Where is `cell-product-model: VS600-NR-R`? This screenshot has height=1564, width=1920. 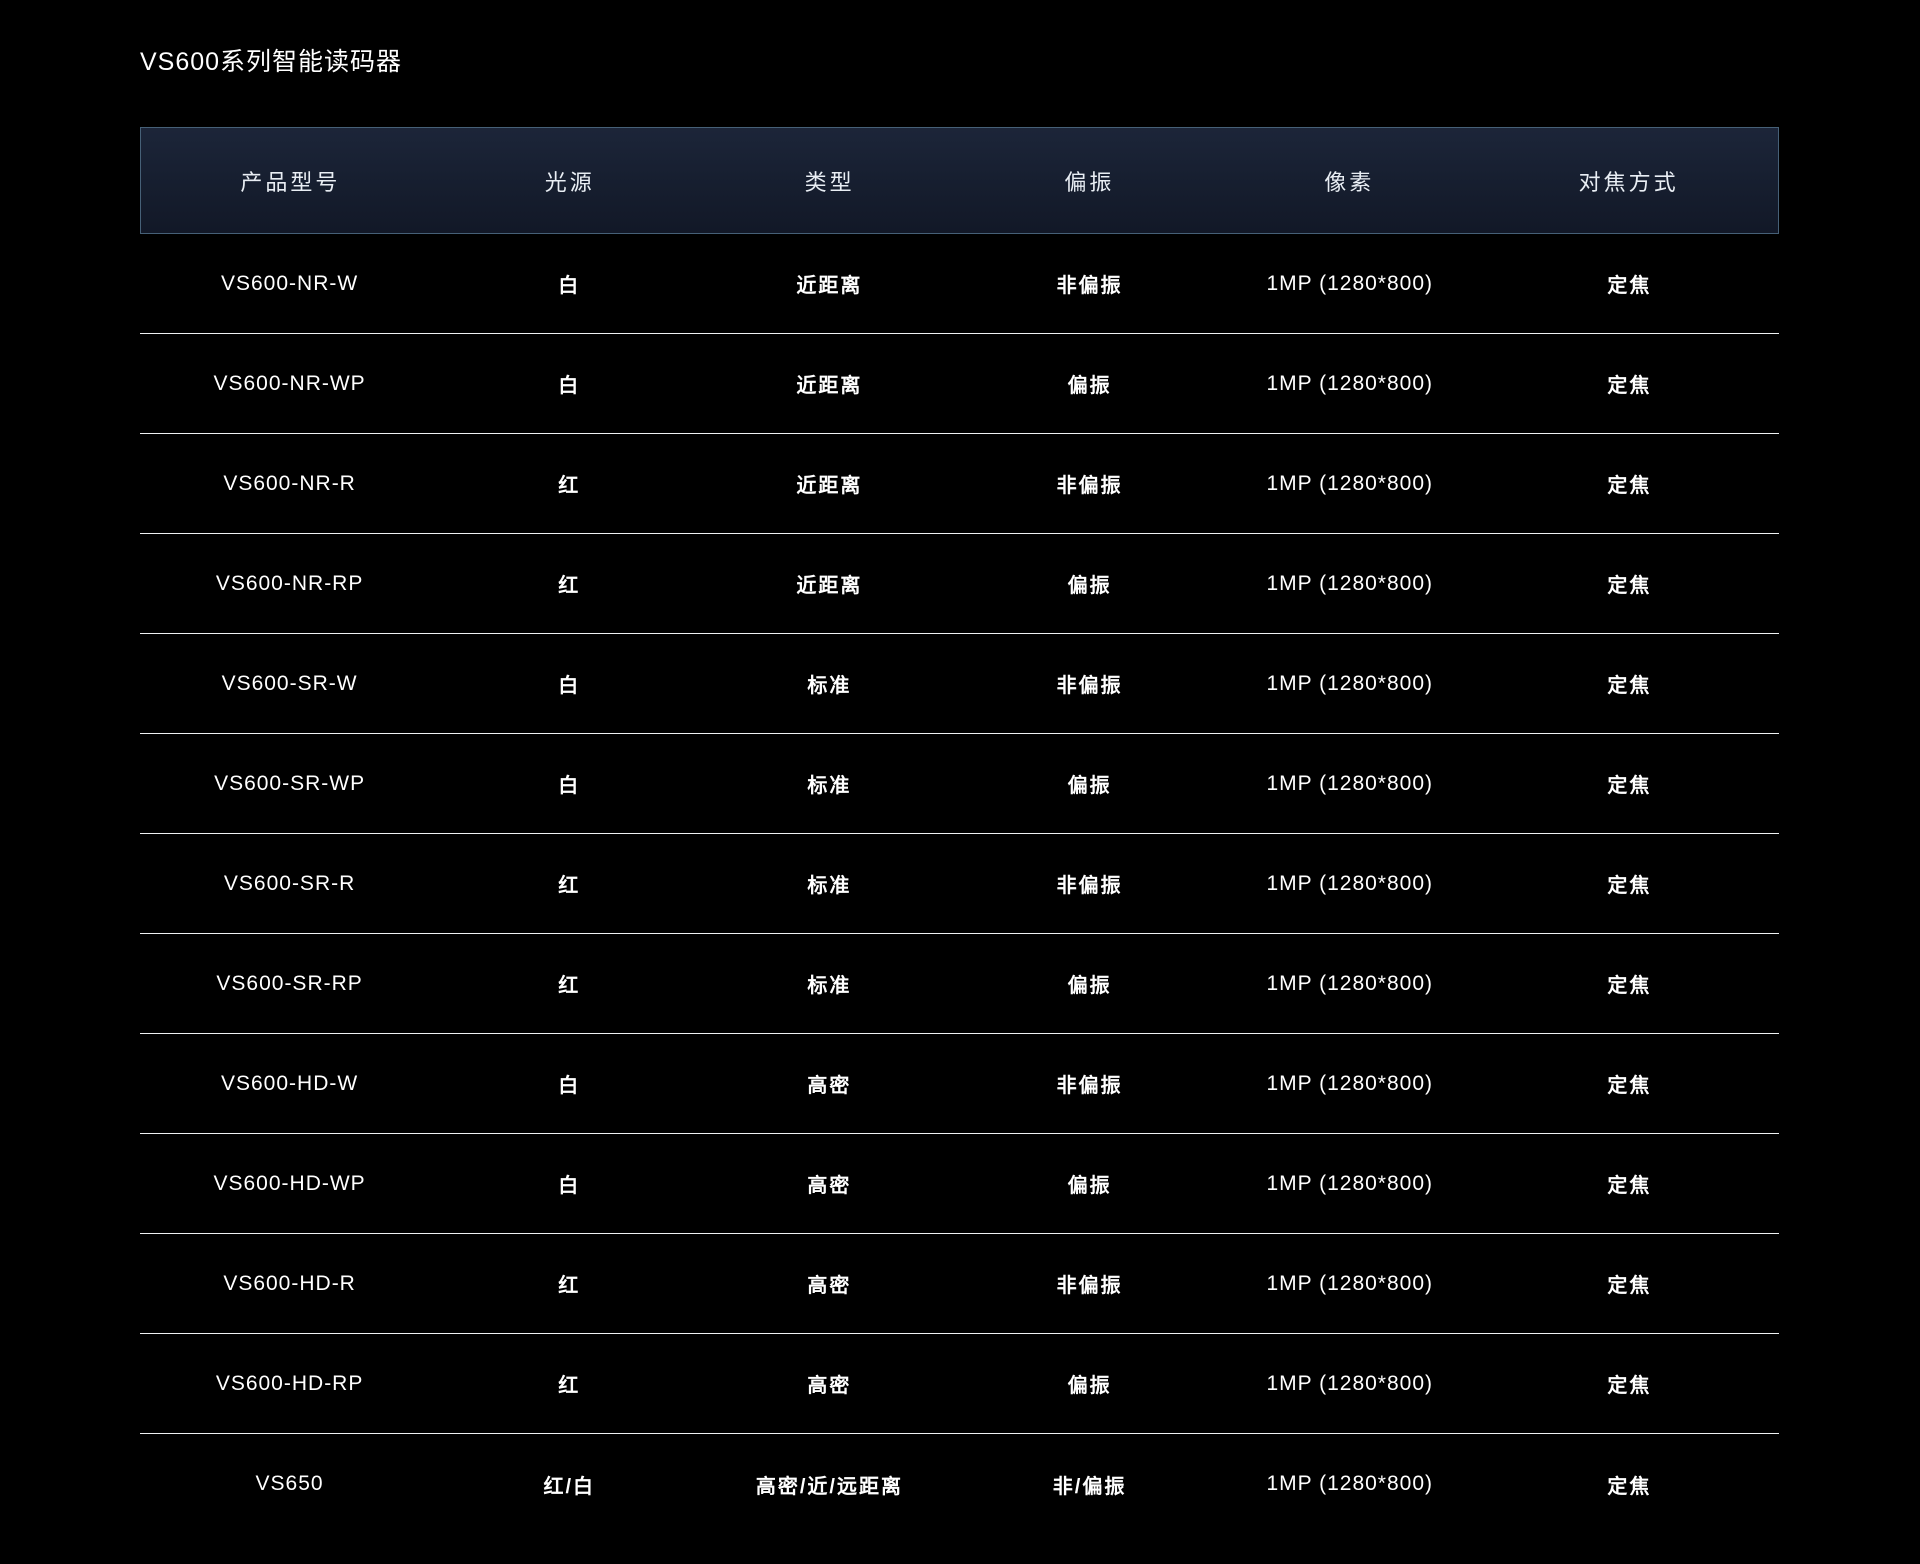 cell-product-model: VS600-NR-R is located at coordinates (289, 483).